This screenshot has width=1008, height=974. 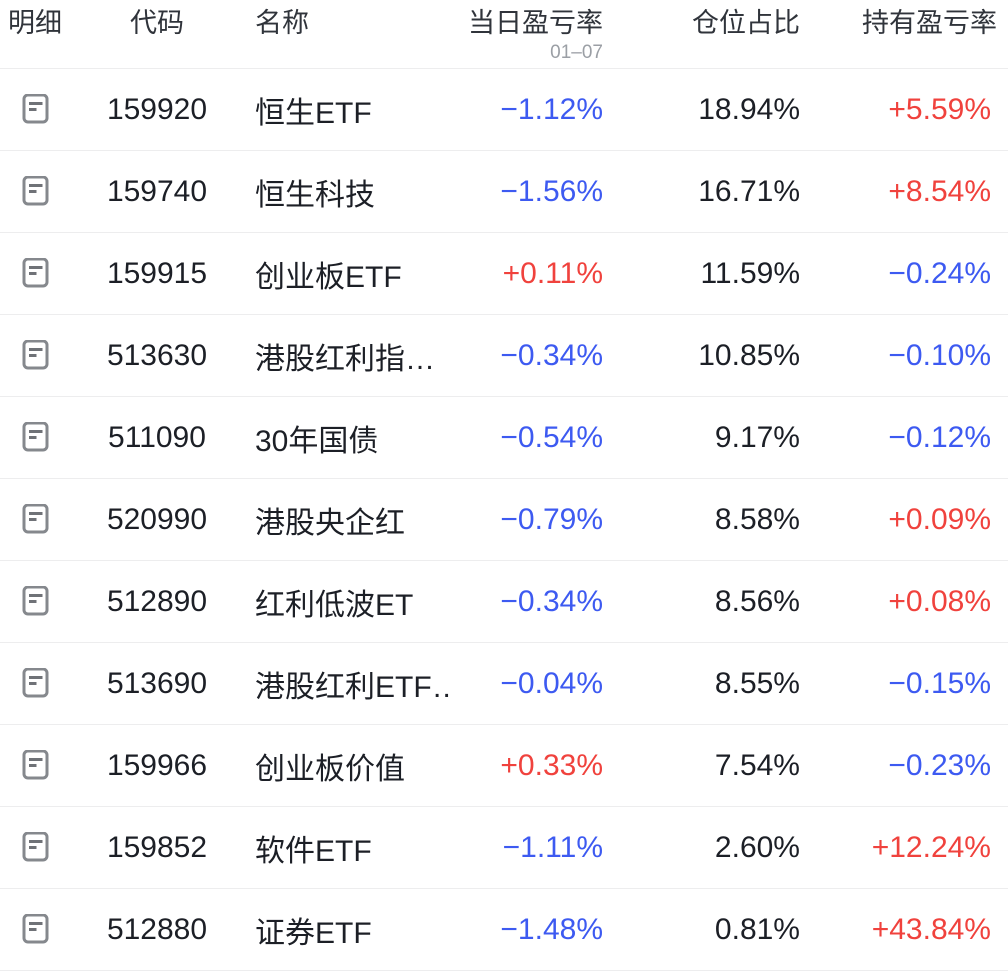 I want to click on fund-code: 512890, so click(x=157, y=601).